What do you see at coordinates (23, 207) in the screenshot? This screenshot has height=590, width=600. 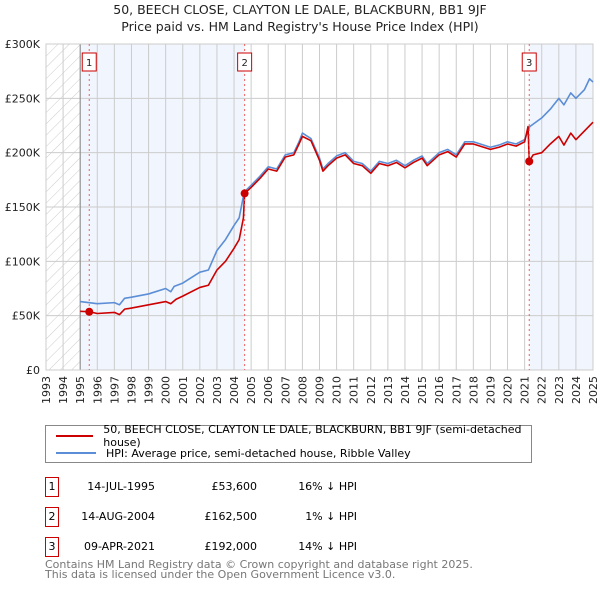 I see `y-tick-label: £150K` at bounding box center [23, 207].